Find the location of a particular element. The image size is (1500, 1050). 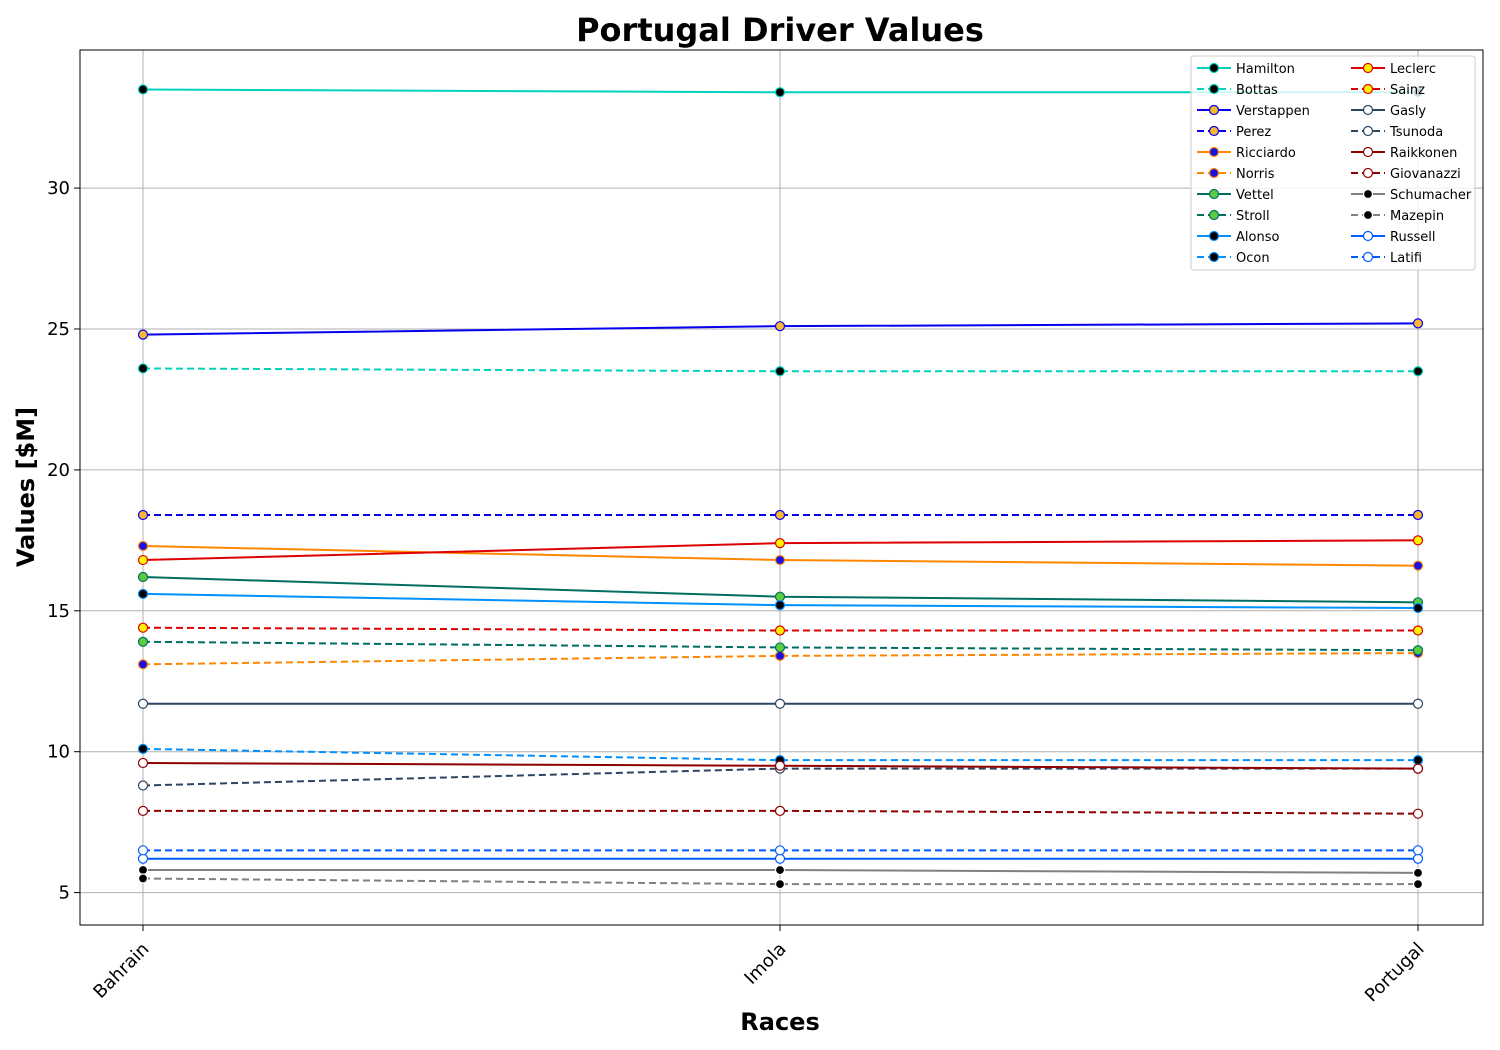

legend-item: Alonso is located at coordinates (1238, 237).